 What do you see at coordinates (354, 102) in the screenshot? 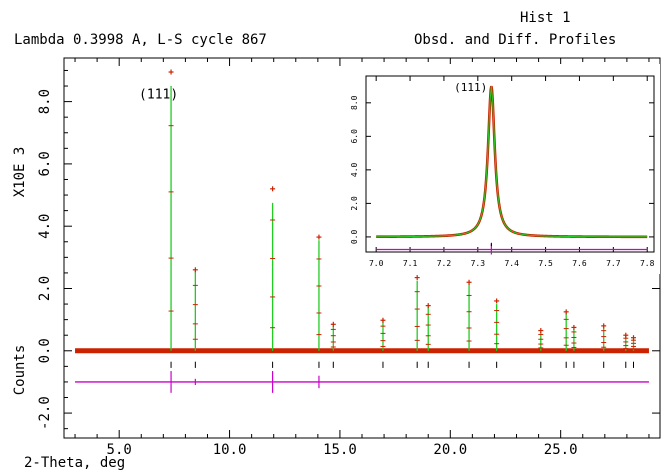
I see `inset-y-tick-label: 8.0` at bounding box center [354, 102].